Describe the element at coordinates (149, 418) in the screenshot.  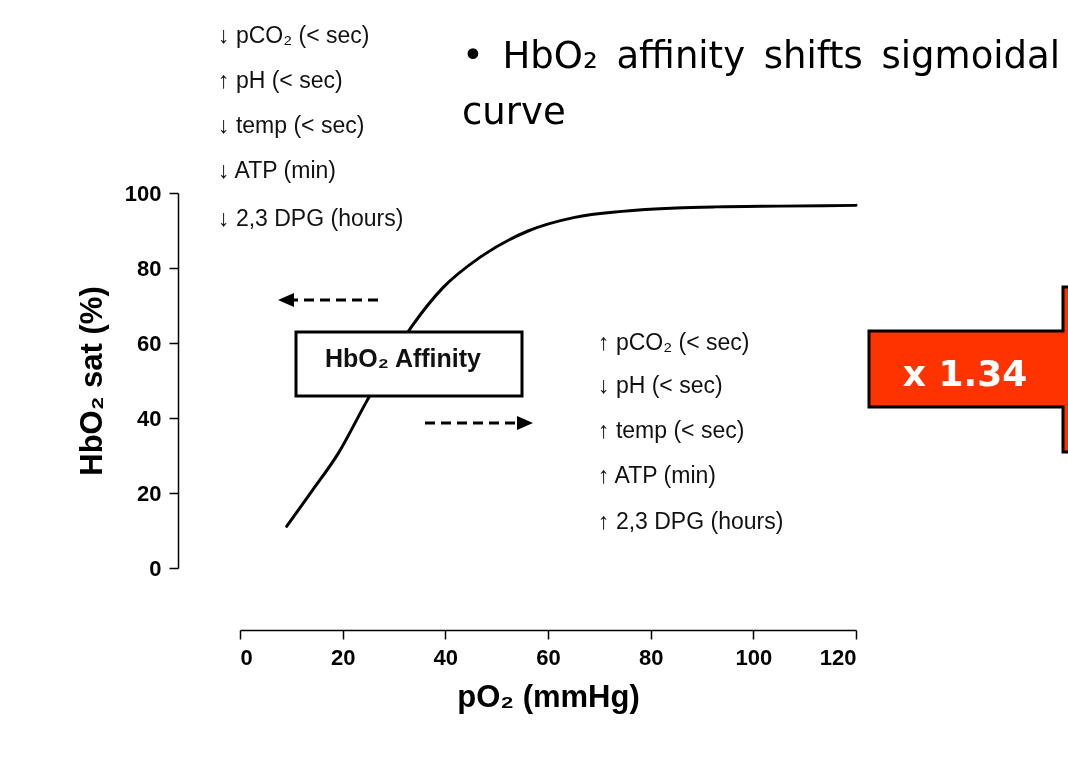
I see `y-tick-label: 40` at that location.